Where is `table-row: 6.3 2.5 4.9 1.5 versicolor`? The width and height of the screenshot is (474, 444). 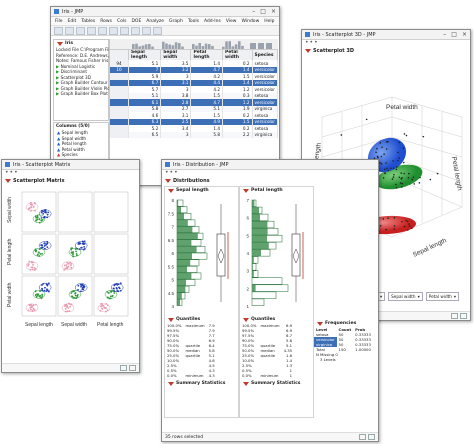
table-row: 6.3 2.5 4.9 1.5 versicolor is located at coordinates (194, 121).